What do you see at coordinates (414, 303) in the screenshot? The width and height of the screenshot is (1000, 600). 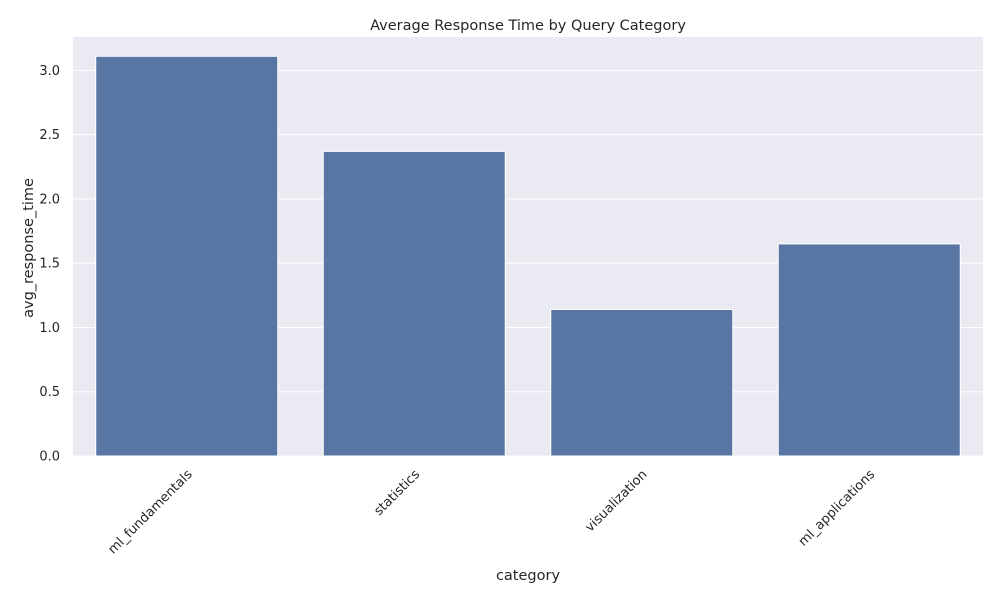 I see `bar-statistics` at bounding box center [414, 303].